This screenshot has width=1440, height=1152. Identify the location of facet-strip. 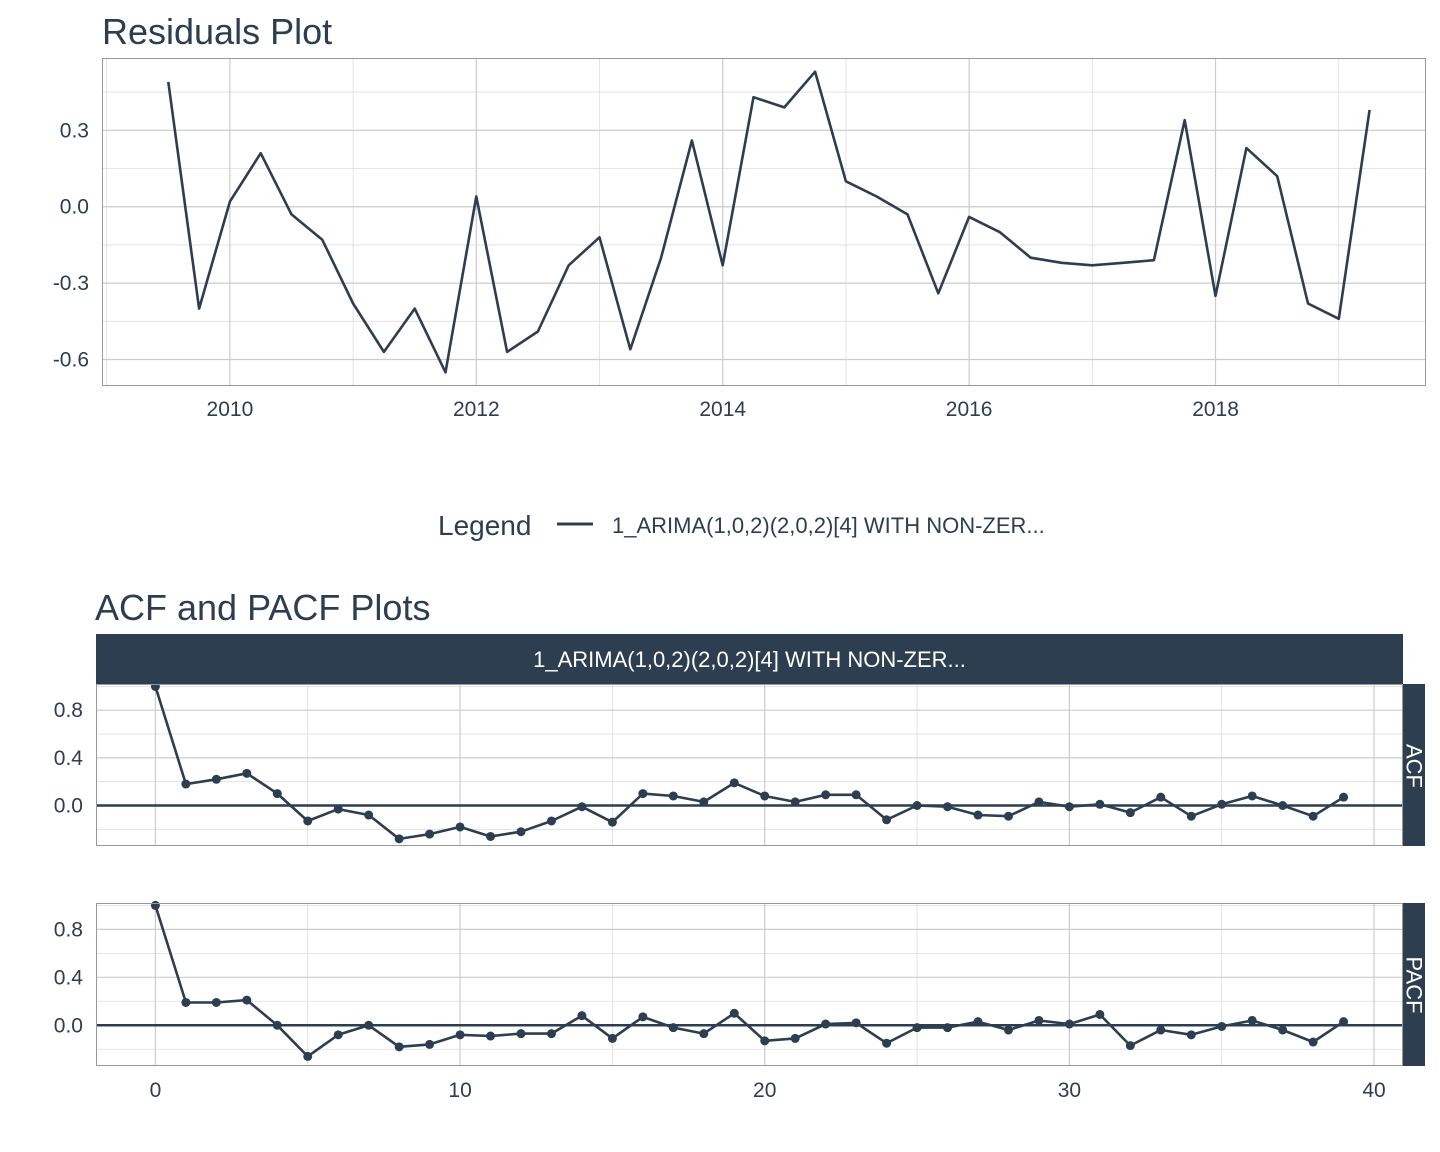
(749, 659).